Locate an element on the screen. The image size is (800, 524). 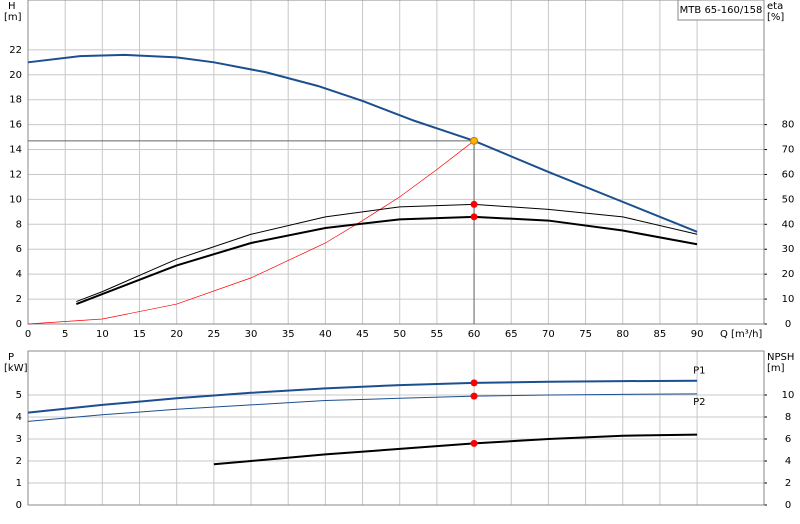
y-tick-label: 16 is located at coordinates (15, 125).